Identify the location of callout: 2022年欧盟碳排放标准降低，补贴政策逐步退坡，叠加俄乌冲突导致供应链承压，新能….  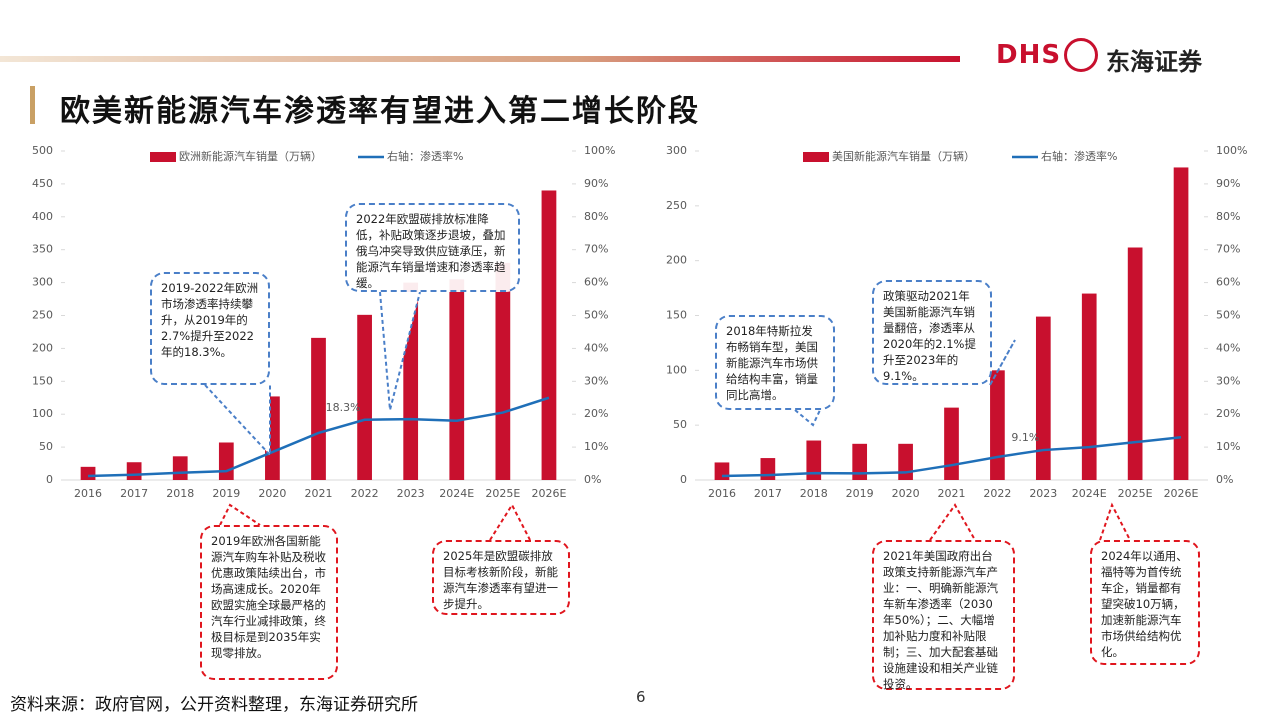
(432, 247).